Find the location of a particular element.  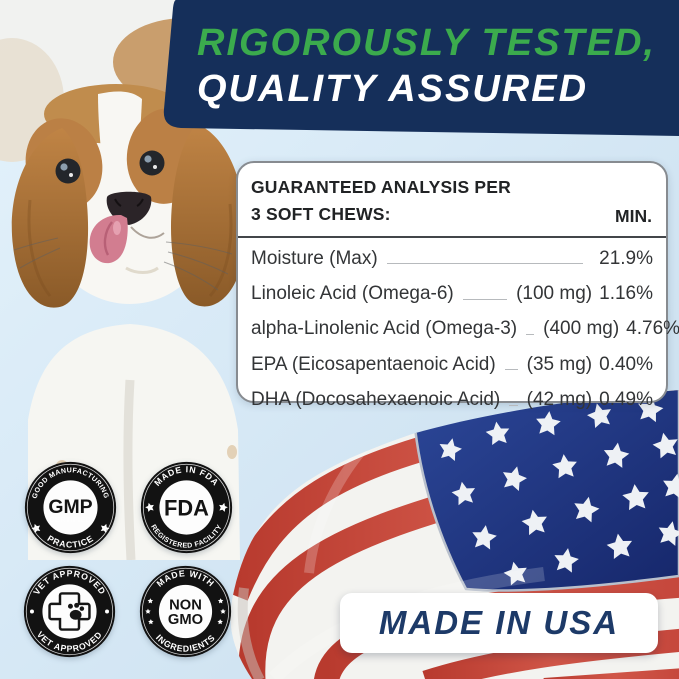

badge-center-text: GMP is located at coordinates (70, 507).